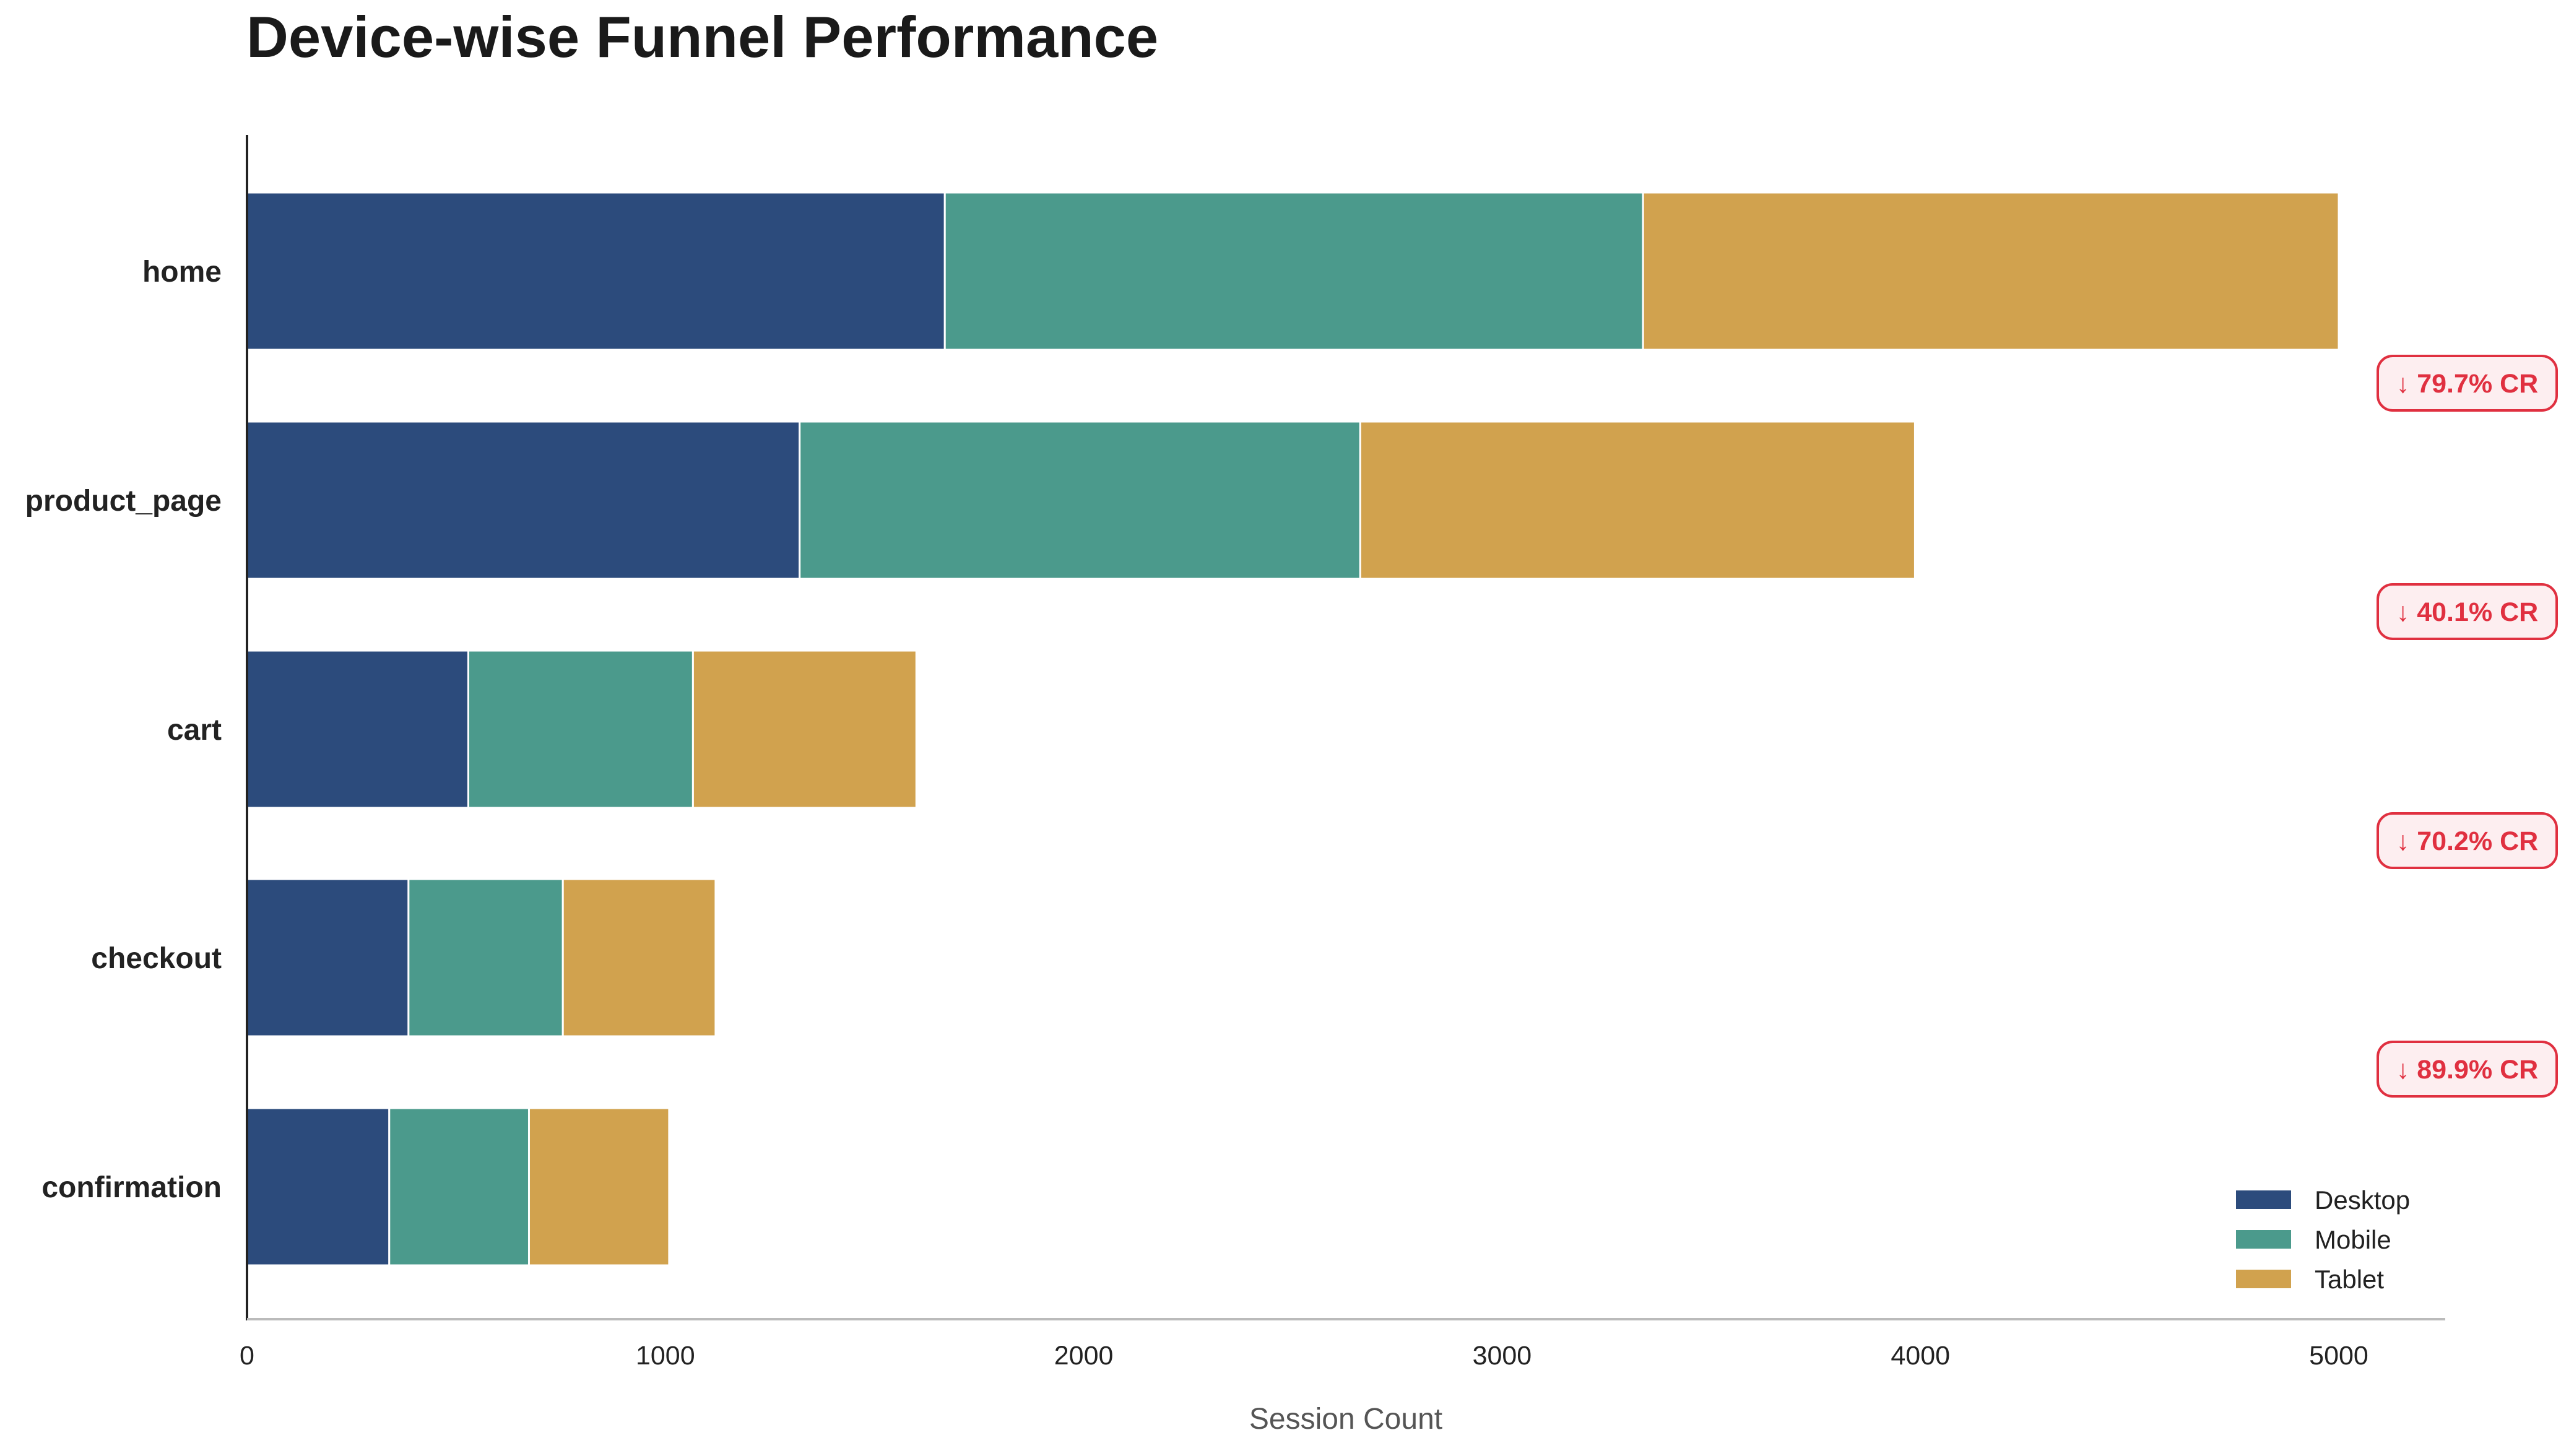  I want to click on conversion-annotations: ↓ 79.7% CR ↓ 40.1% CR ↓ 70.2% CR ↓ 89.9% CR, so click(2467, 726).